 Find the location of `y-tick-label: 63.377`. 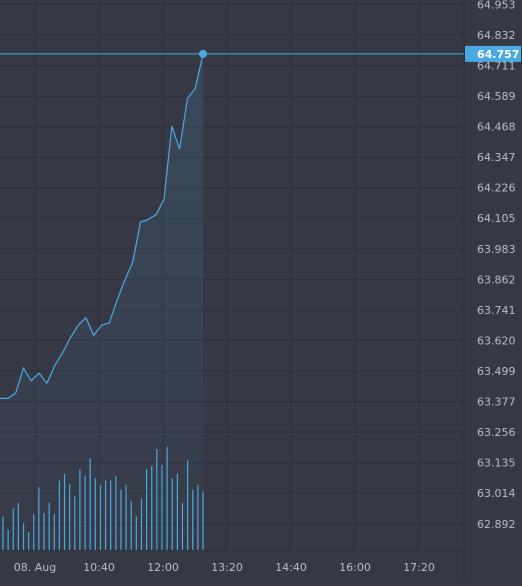

y-tick-label: 63.377 is located at coordinates (496, 402).